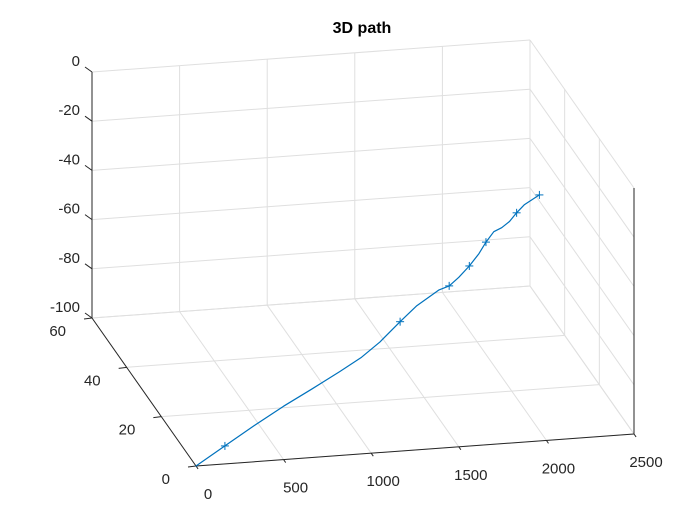 This screenshot has height=525, width=700. I want to click on y-tick-label: 40, so click(92, 380).